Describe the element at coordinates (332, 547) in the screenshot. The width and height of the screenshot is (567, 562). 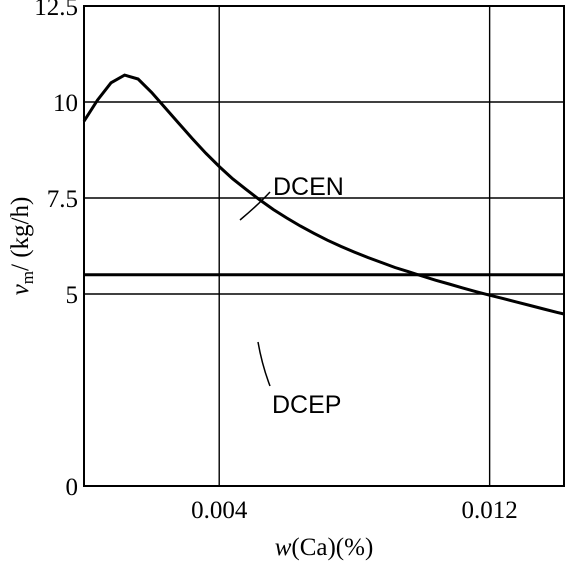
I see `x-axis-label-rest: (Ca)(%)` at that location.